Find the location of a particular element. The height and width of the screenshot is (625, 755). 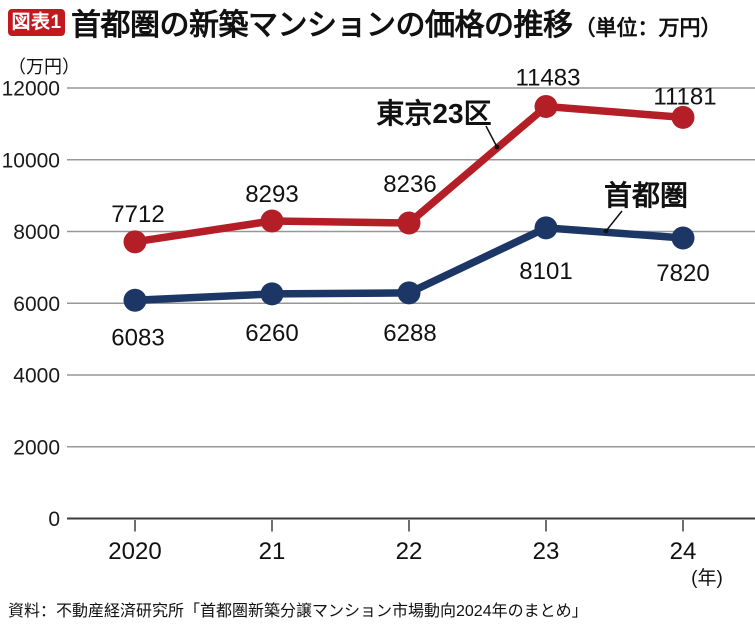

x-tick-label: 24 is located at coordinates (683, 551).